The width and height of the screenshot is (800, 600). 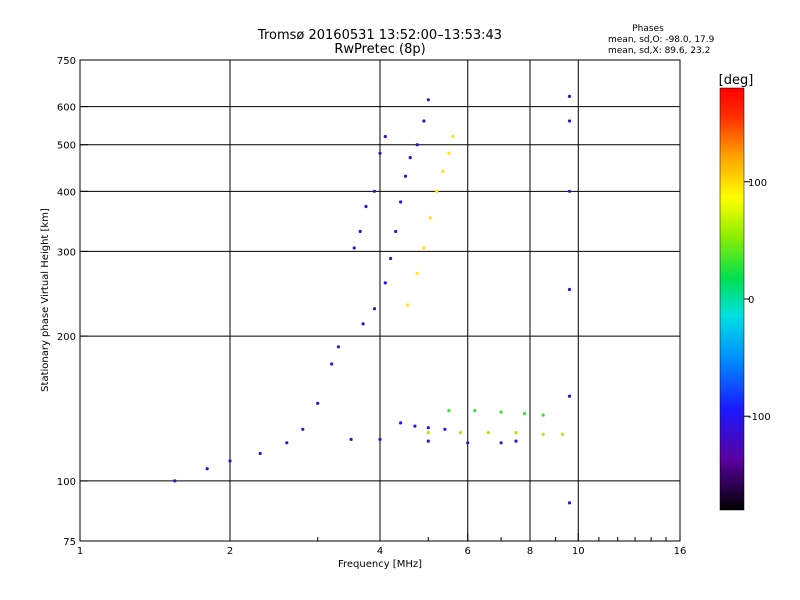 What do you see at coordinates (379, 35) in the screenshot?
I see `chart-title: Tromsø 20160531 13:52:00–13:53:43` at bounding box center [379, 35].